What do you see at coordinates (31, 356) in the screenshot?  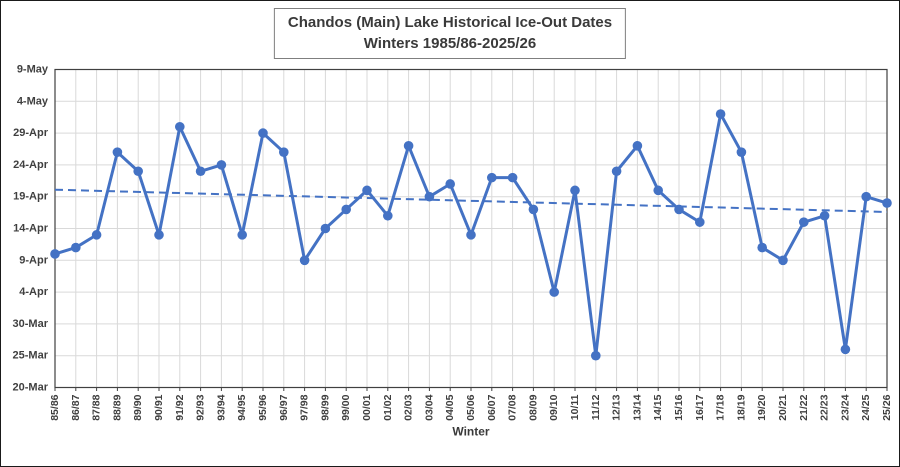 I see `y-axis-tick-label: 25-Mar` at bounding box center [31, 356].